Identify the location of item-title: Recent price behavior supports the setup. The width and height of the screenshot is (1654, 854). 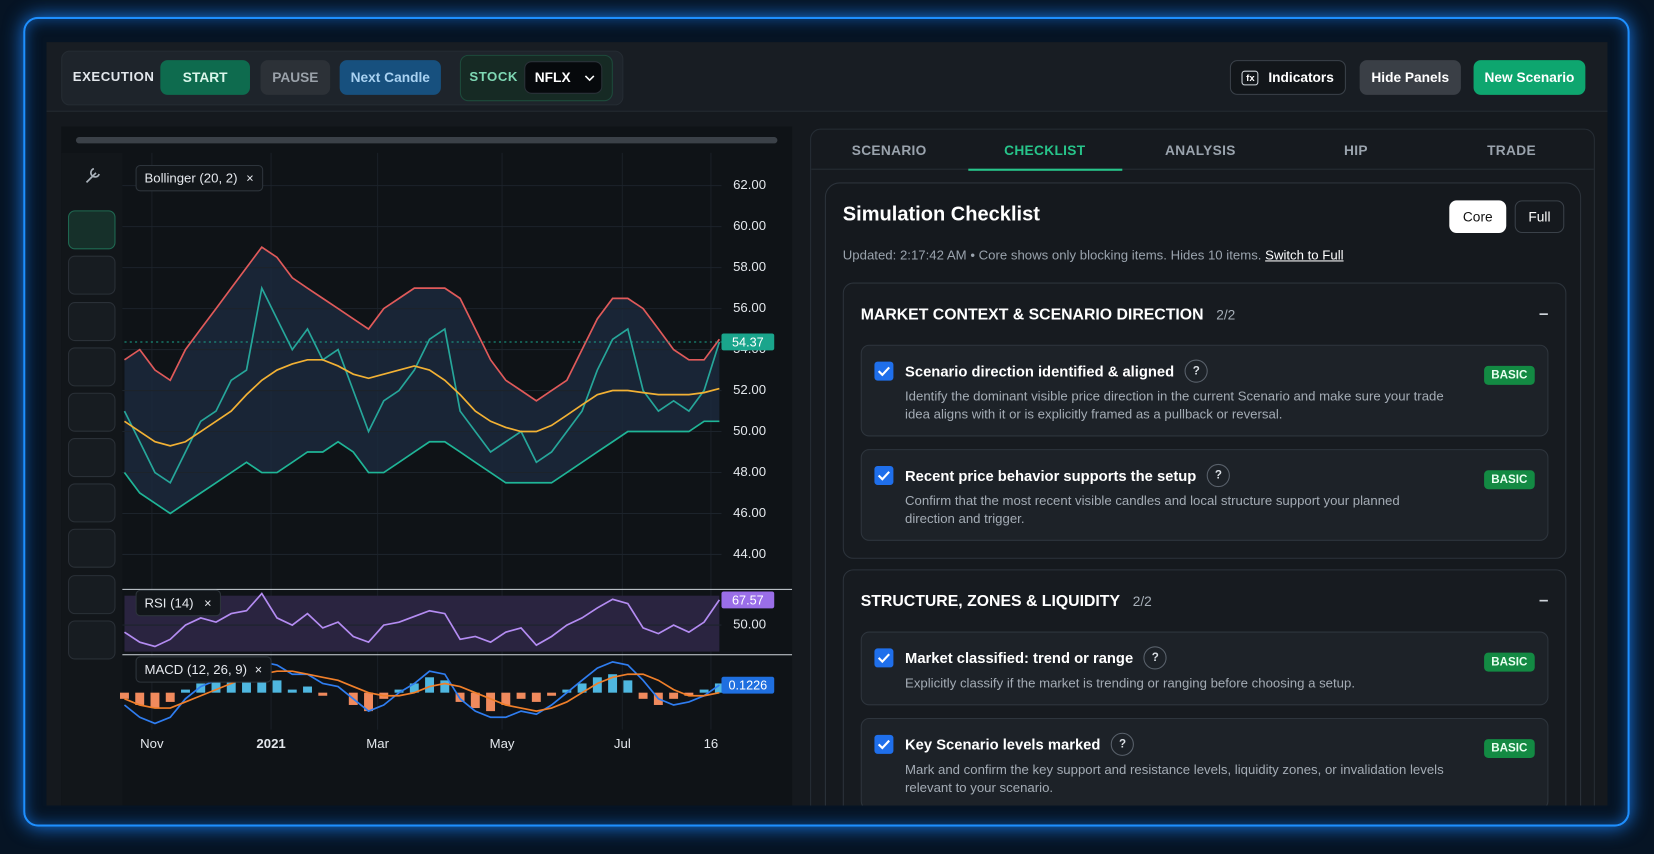
(1051, 475).